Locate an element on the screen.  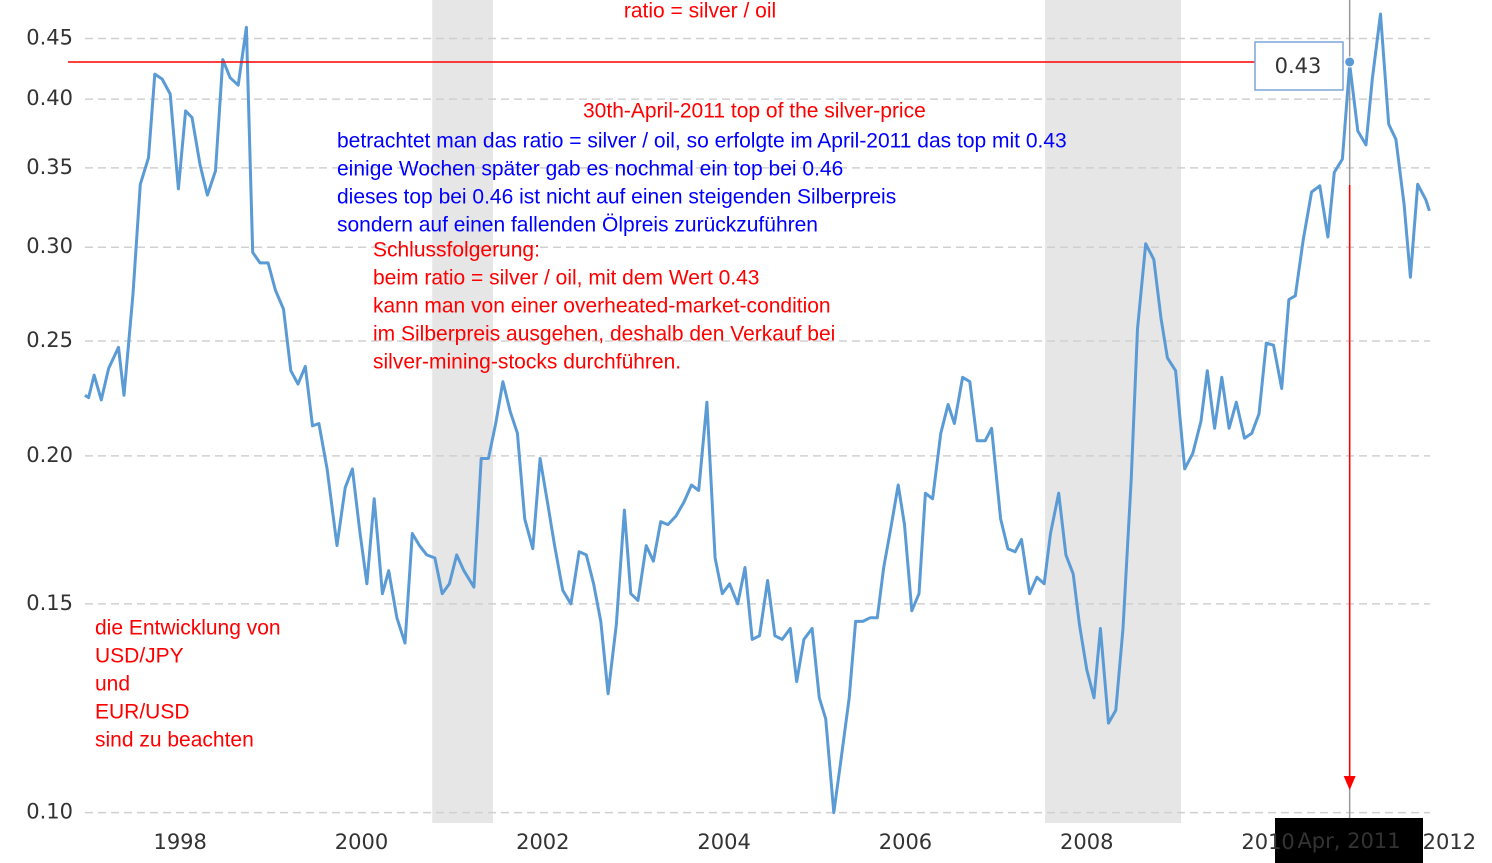
y-tick-label: 0.40 is located at coordinates (49, 98).